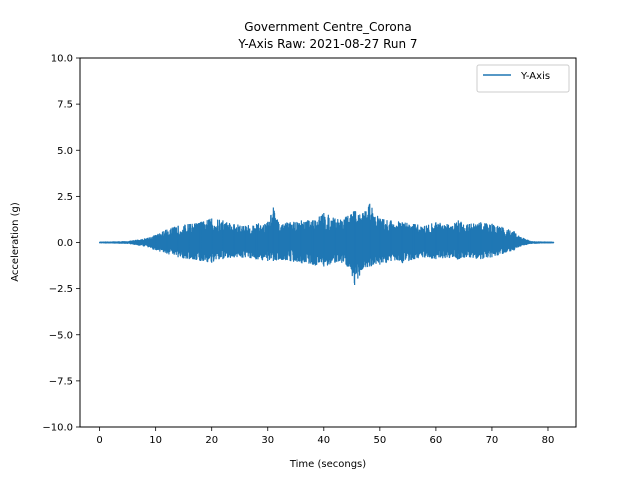 The height and width of the screenshot is (480, 640). Describe the element at coordinates (548, 440) in the screenshot. I see `x-tick-label: 80` at that location.